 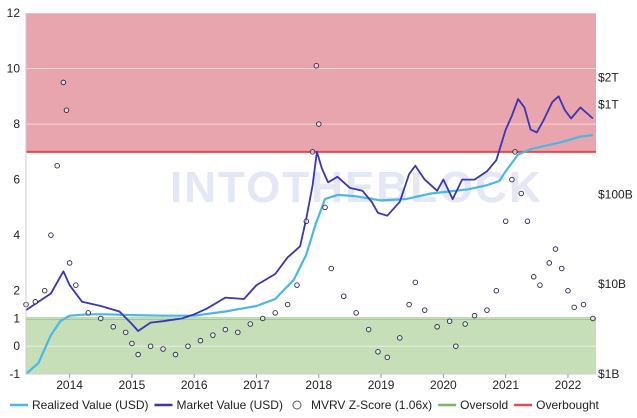 I want to click on x-tick-2016: 2016, so click(x=194, y=385).